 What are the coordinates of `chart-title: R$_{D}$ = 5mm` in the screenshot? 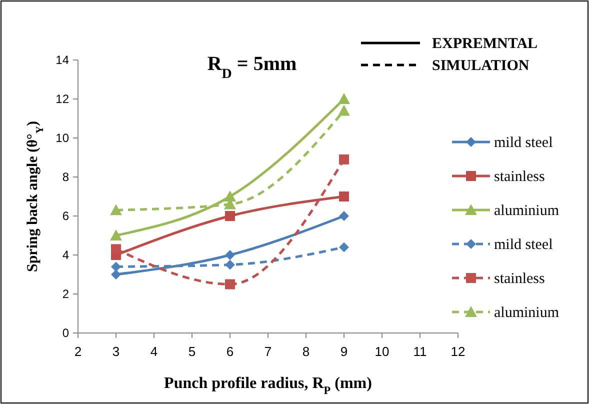 It's located at (252, 67).